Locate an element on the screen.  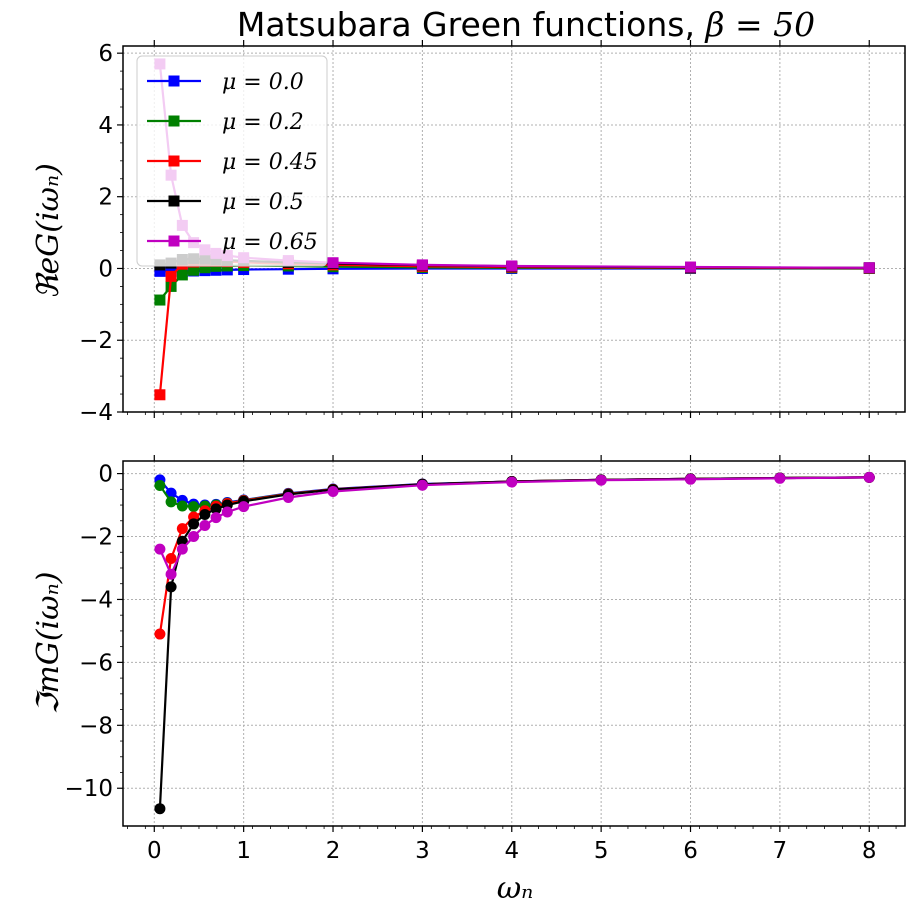
bottom-xtick-label-3: 3 is located at coordinates (422, 851).